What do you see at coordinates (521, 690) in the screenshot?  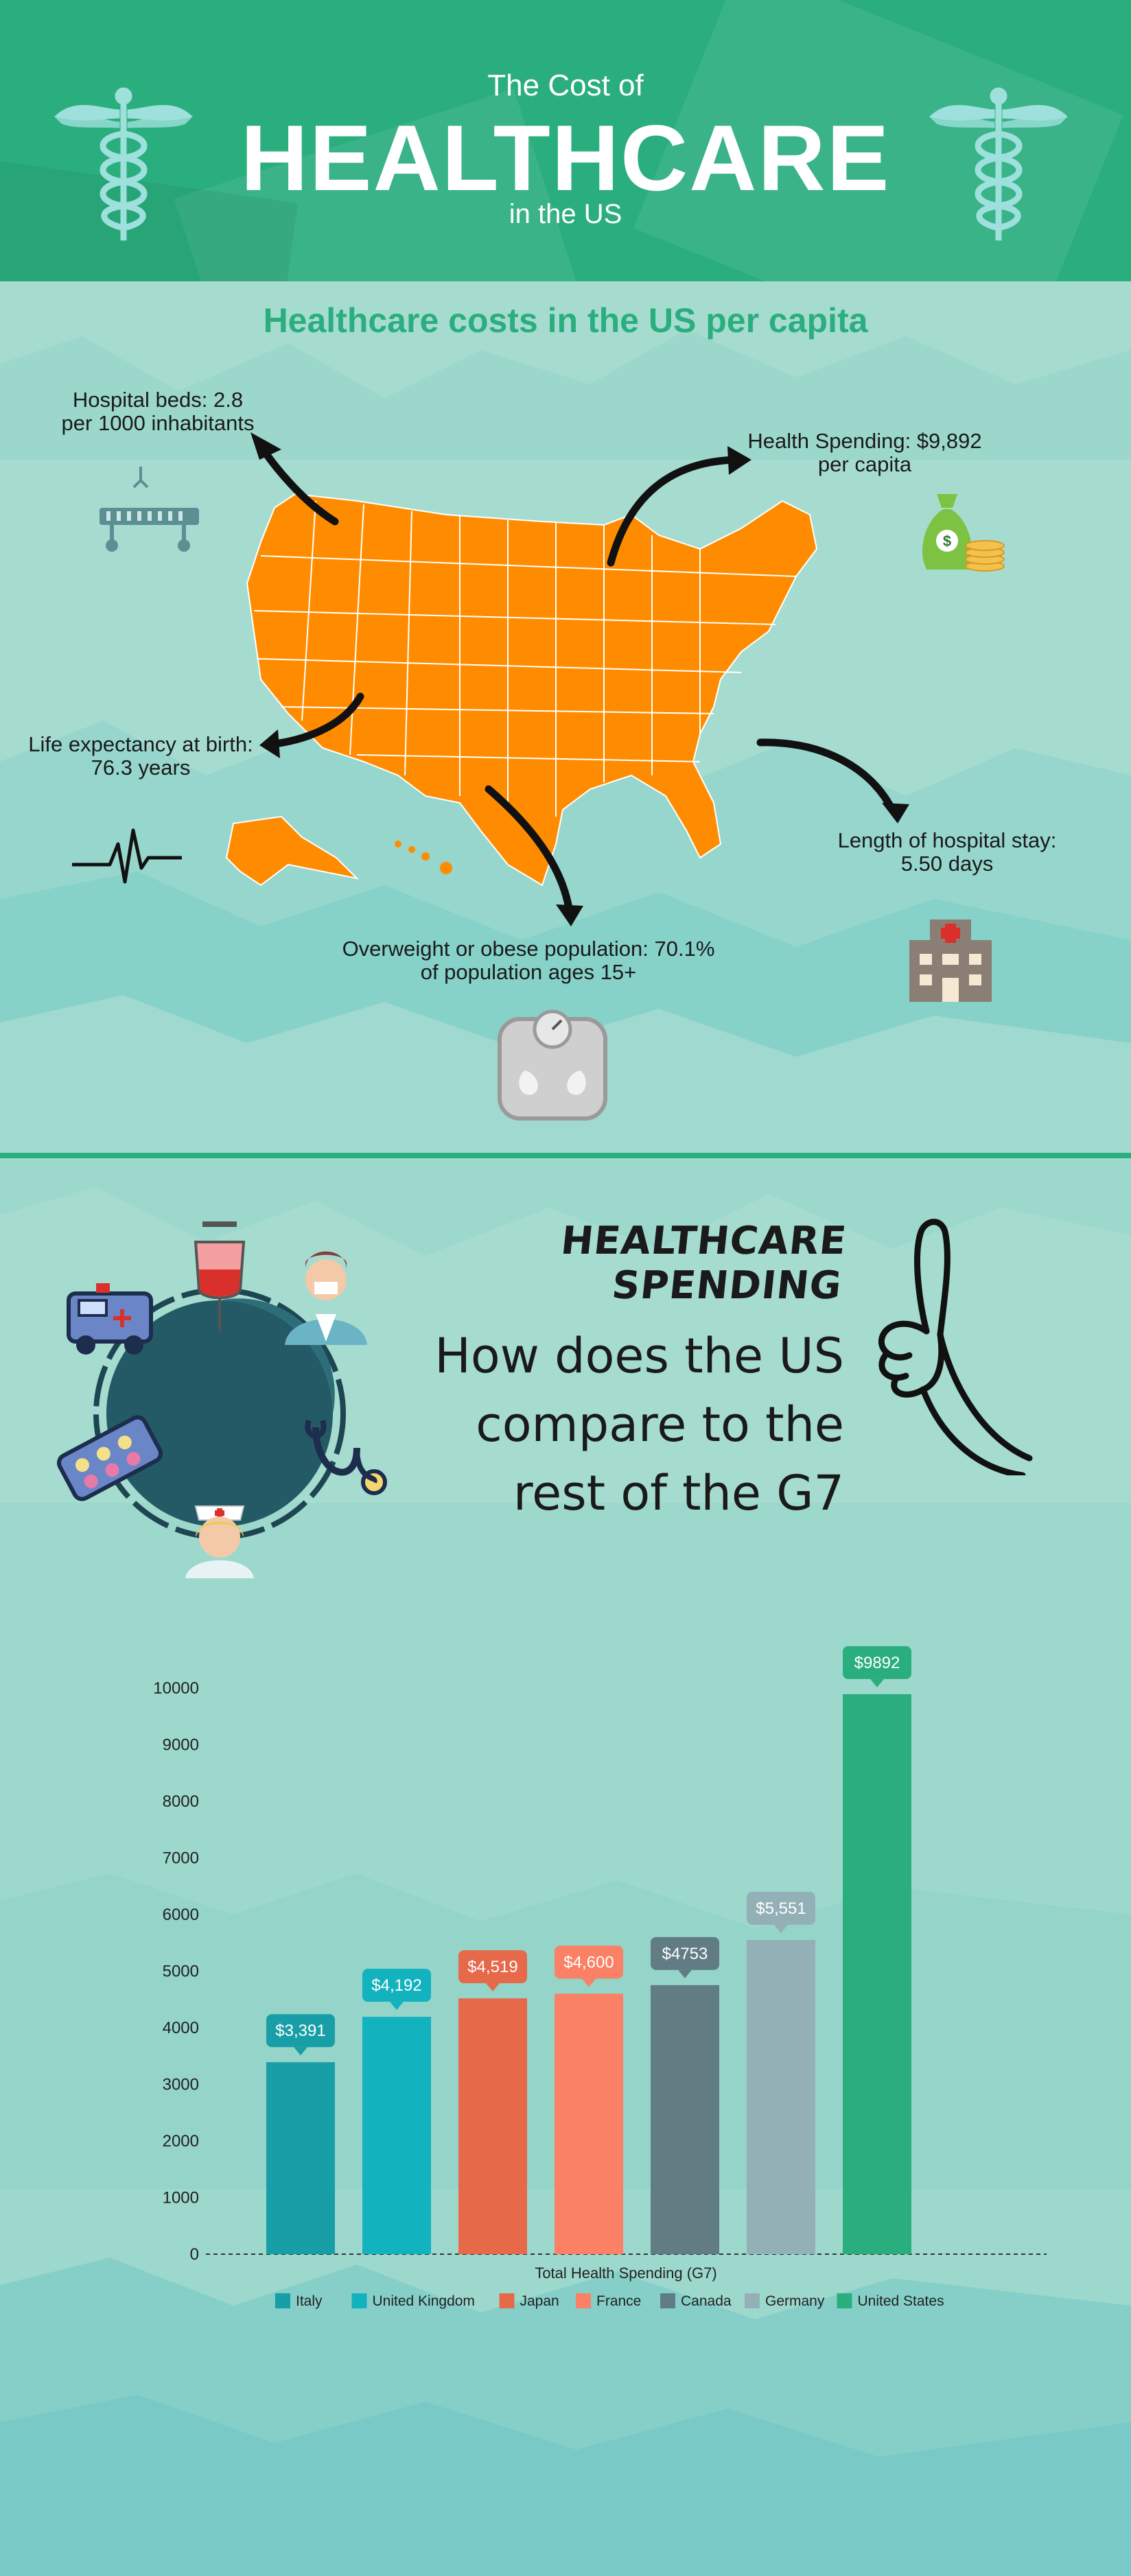 I see `us-map` at bounding box center [521, 690].